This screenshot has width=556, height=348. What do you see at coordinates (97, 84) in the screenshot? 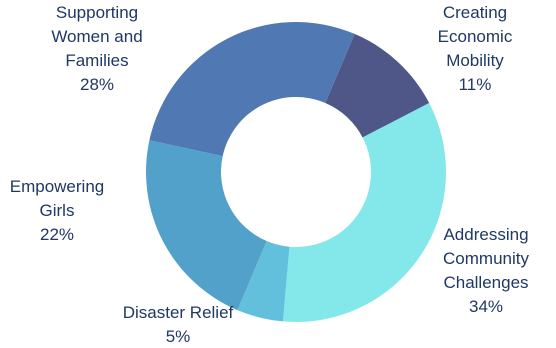
I see `slice-percent-label: 28%` at bounding box center [97, 84].